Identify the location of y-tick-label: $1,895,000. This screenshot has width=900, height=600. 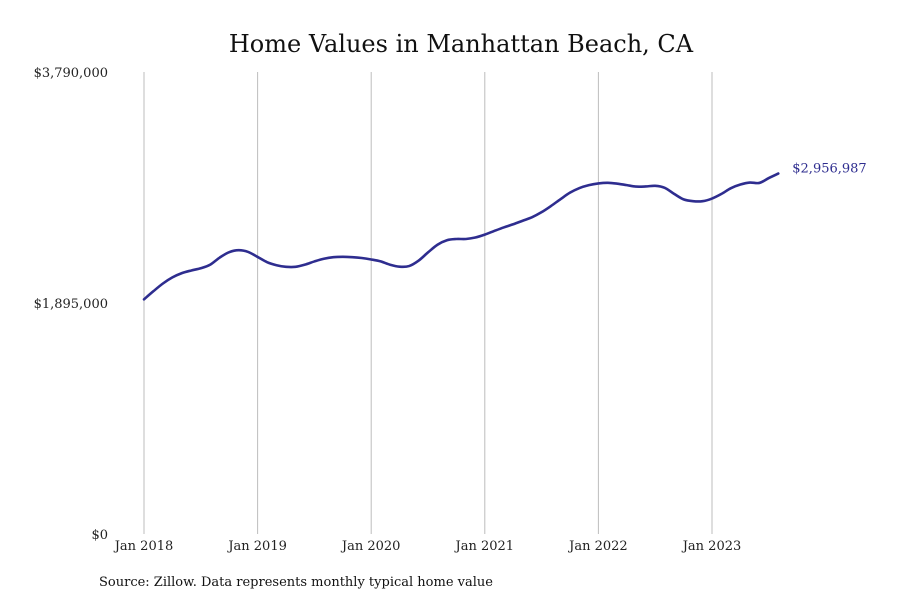
(71, 304).